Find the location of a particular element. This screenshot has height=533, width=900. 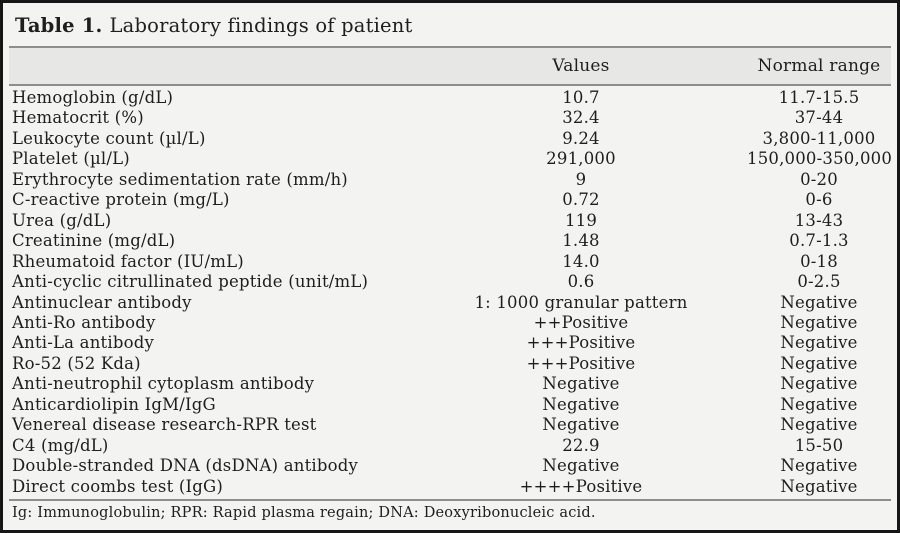

column-header-normal-range: Normal range is located at coordinates (819, 66).